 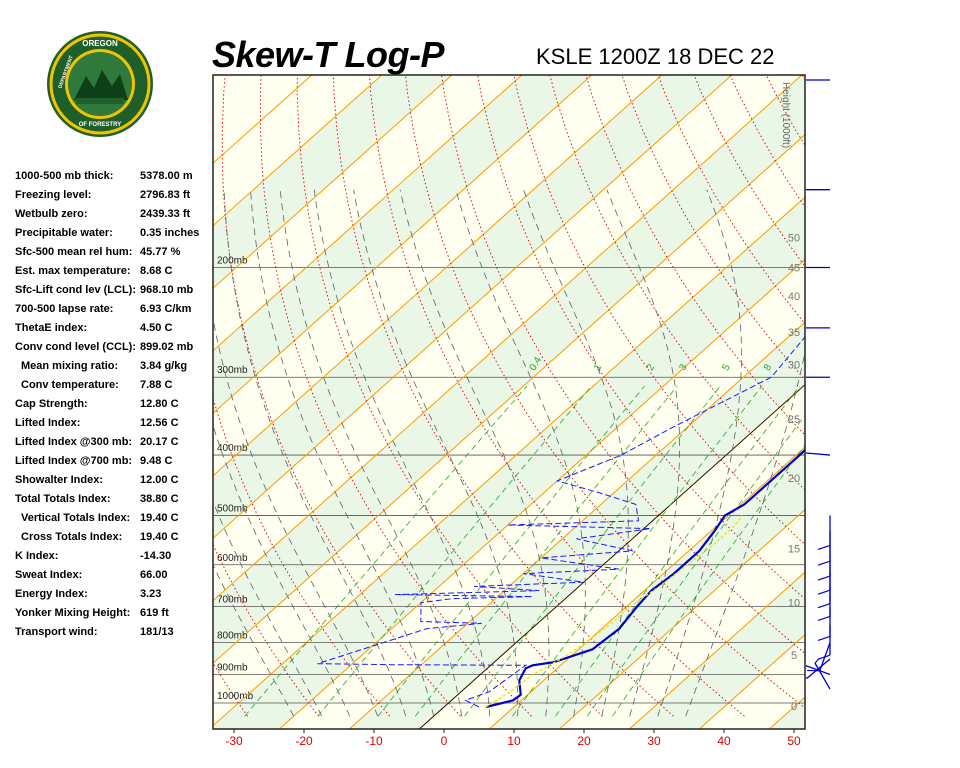 I want to click on index-row: Freezing level: 2796.83 ft, so click(x=115, y=198).